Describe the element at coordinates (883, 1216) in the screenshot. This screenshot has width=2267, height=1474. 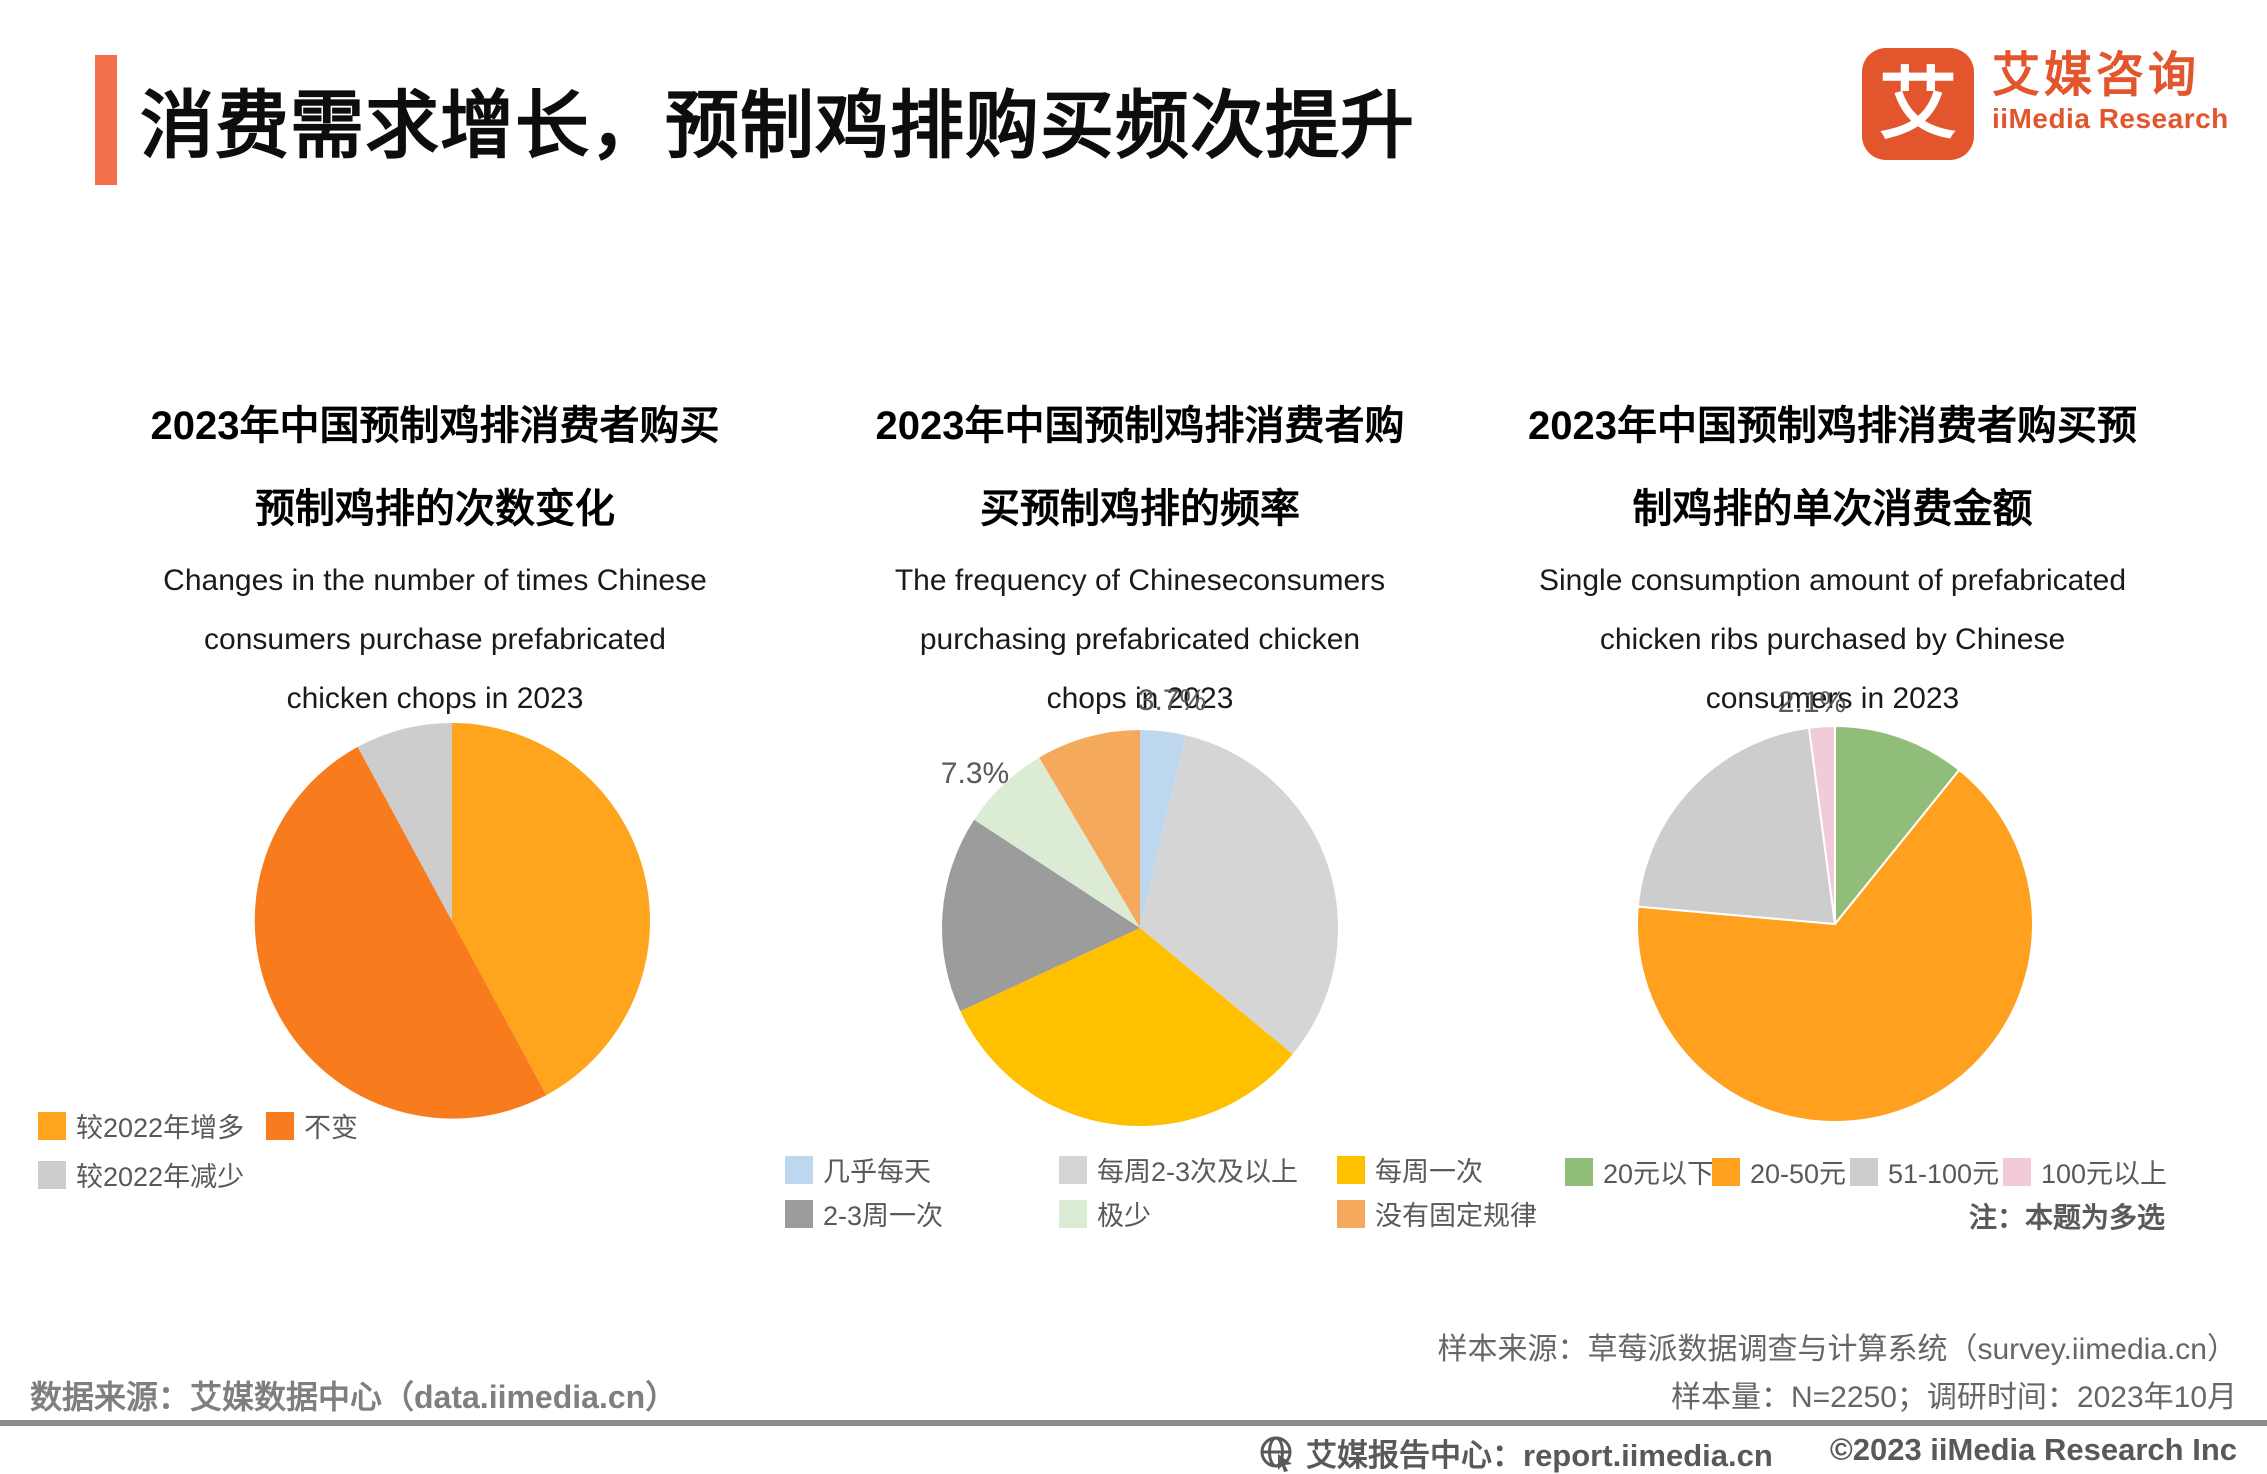
I see `legend-label: 2-3周一次` at that location.